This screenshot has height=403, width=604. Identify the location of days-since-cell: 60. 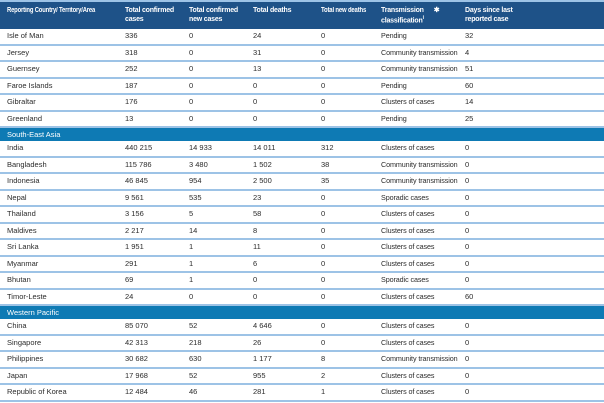
(534, 86).